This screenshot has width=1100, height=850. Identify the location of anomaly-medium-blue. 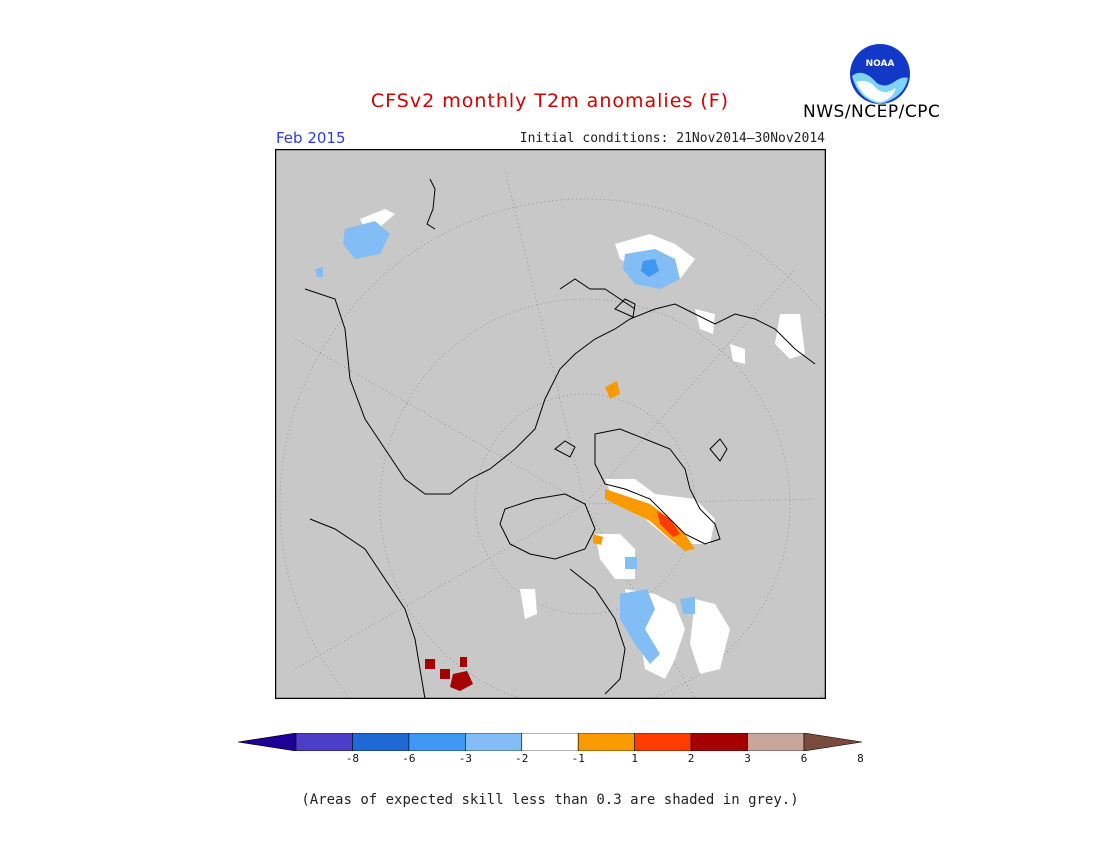
(650, 268).